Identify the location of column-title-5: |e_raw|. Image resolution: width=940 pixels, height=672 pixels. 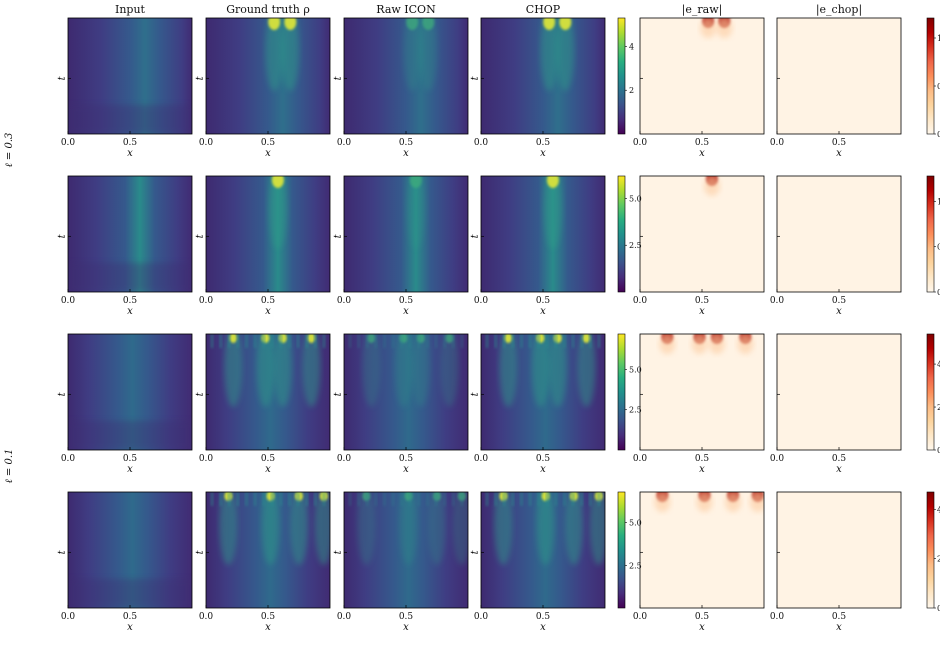
(702, 10).